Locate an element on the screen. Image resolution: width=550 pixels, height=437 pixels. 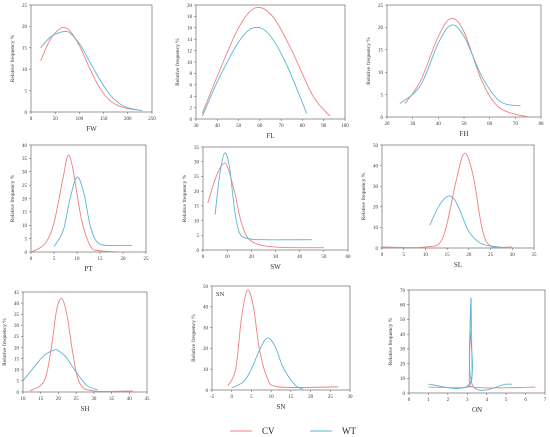
x-tick-label: 25 is located at coordinates (491, 255).